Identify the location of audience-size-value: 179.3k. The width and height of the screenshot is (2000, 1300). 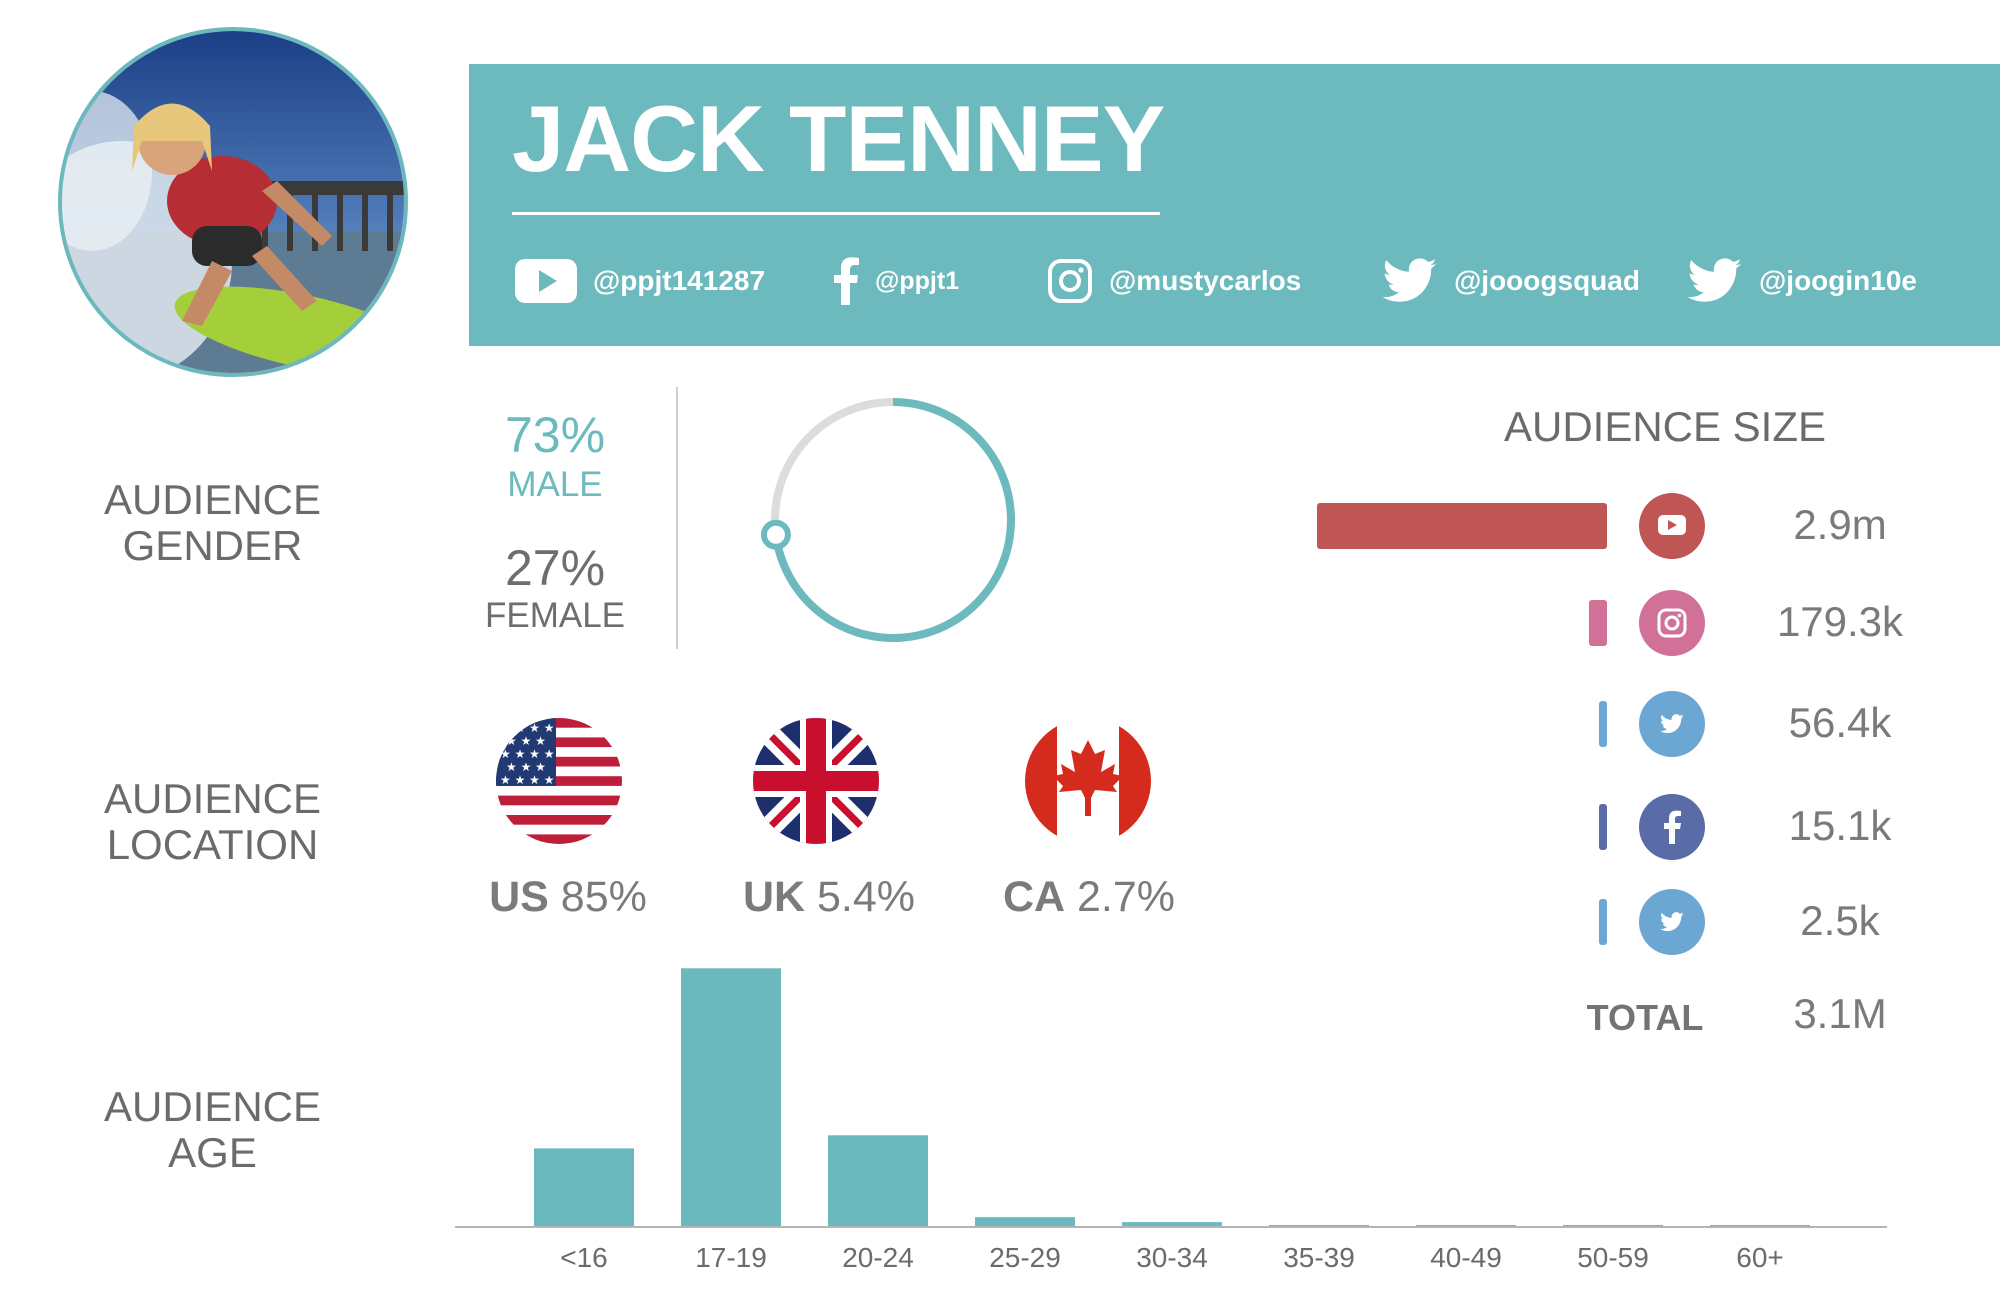
(1840, 621).